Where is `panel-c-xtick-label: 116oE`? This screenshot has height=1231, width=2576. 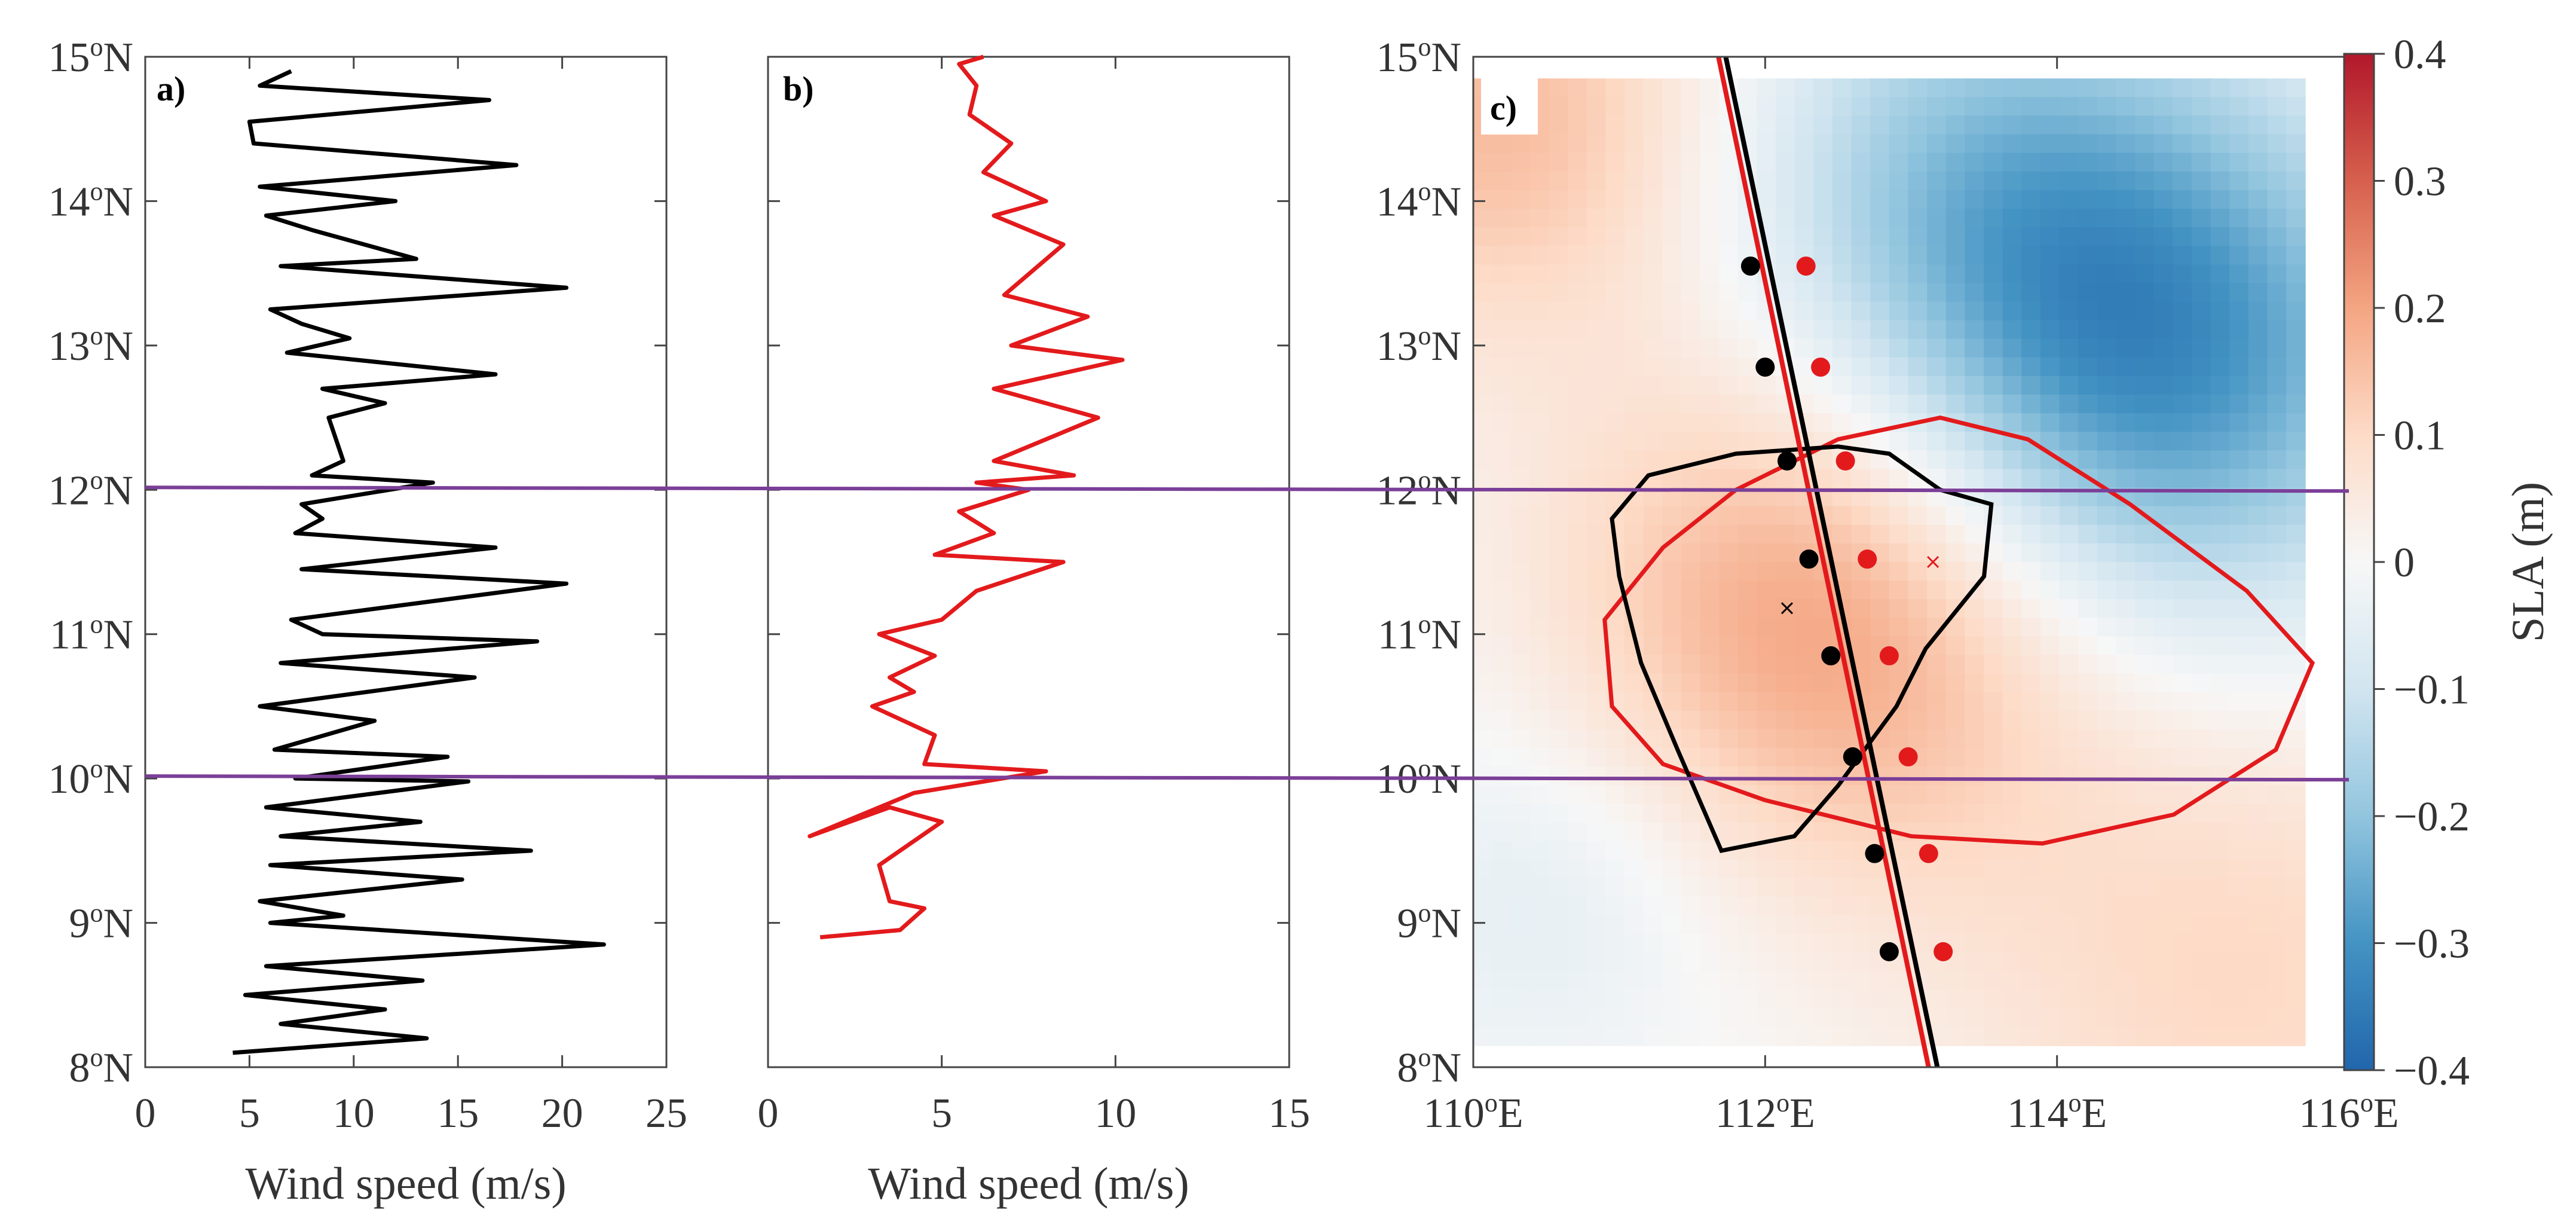 panel-c-xtick-label: 116oE is located at coordinates (2348, 1112).